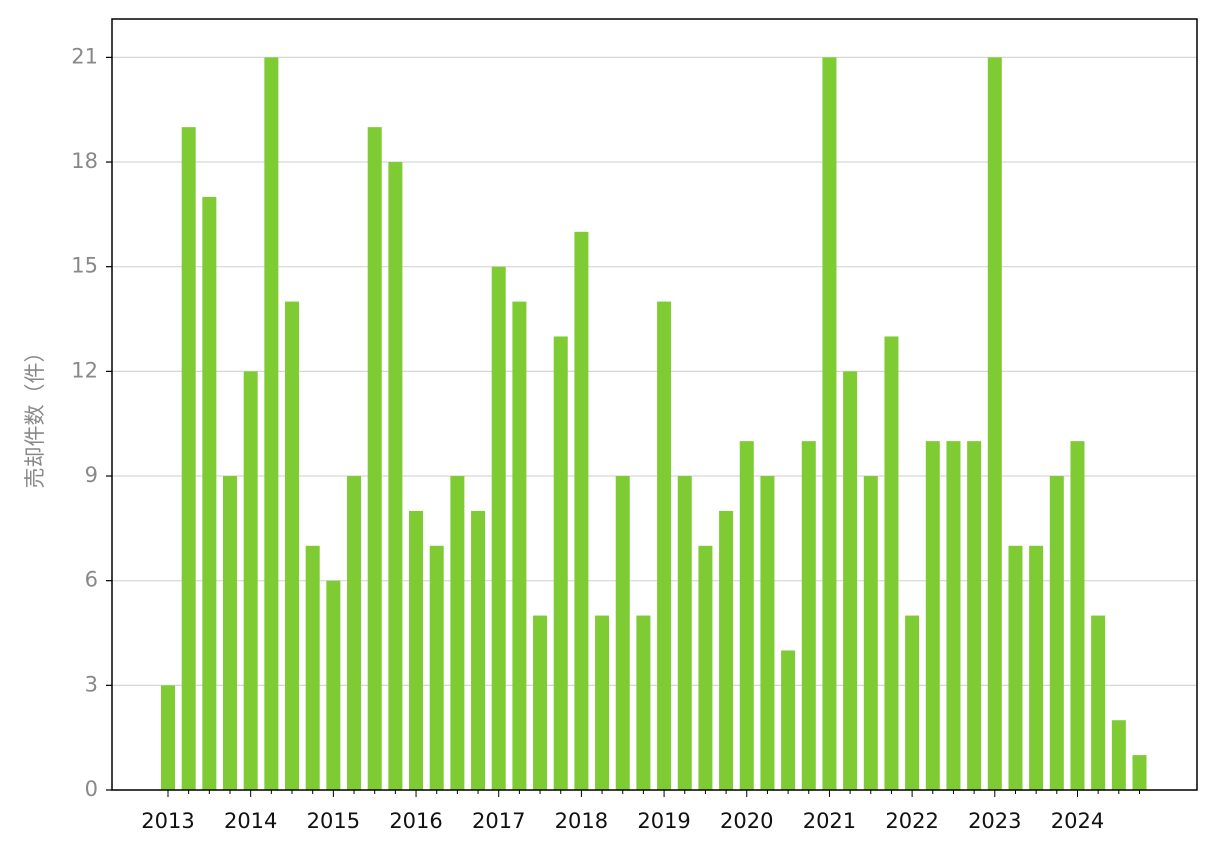 Image resolution: width=1216 pixels, height=855 pixels. I want to click on y-axis-label: 売却件数（件）, so click(35, 415).